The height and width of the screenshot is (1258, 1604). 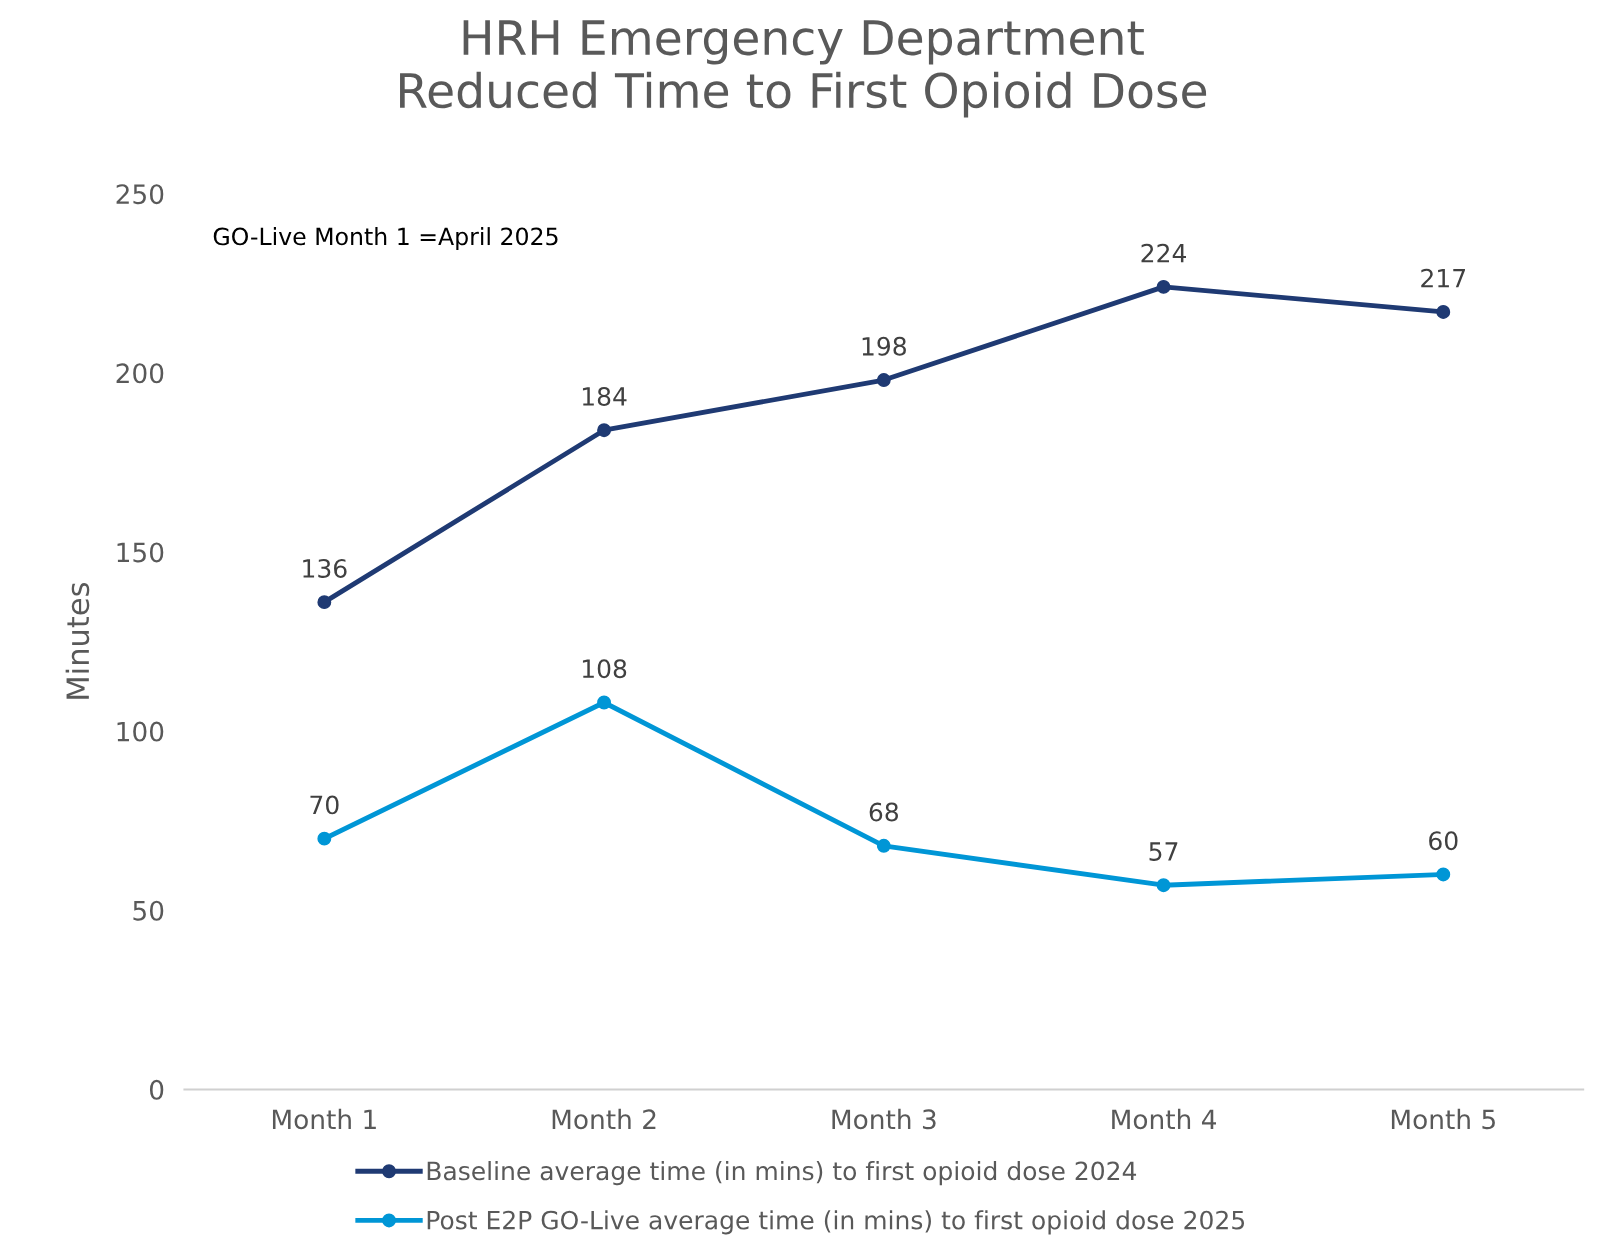 I want to click on chart-title: HRH Emergency Department Reduced Time to First Opioid Dose, so click(x=803, y=69).